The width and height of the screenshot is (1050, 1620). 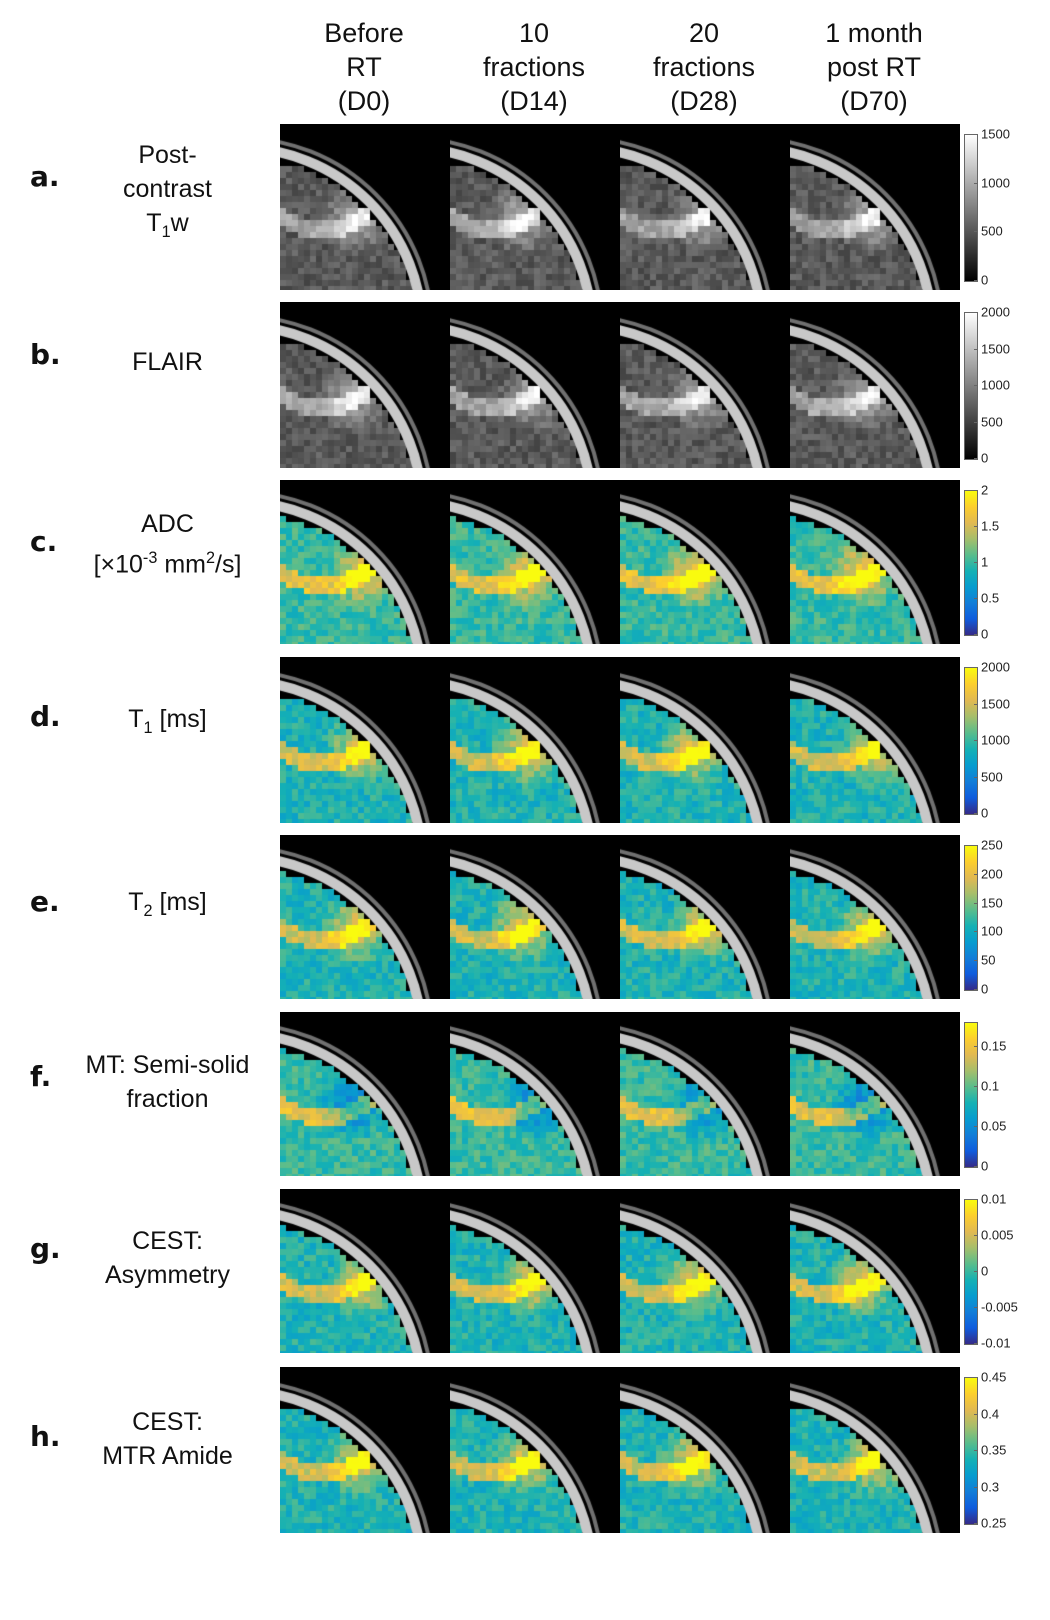 What do you see at coordinates (997, 1235) in the screenshot?
I see `colorbar-tick-label: 0.005` at bounding box center [997, 1235].